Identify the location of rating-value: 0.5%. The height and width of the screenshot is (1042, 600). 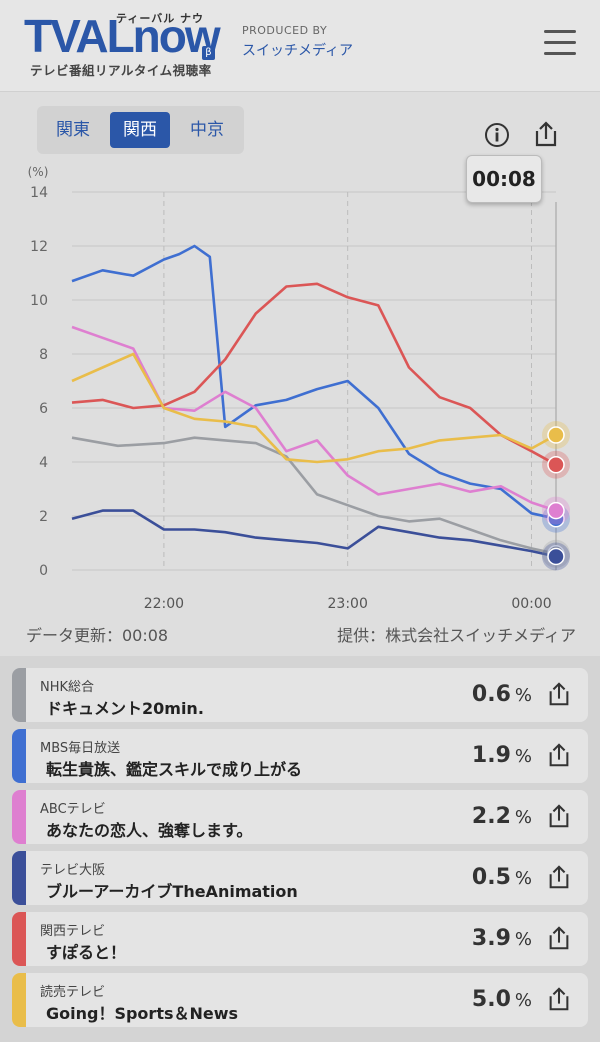
(501, 877).